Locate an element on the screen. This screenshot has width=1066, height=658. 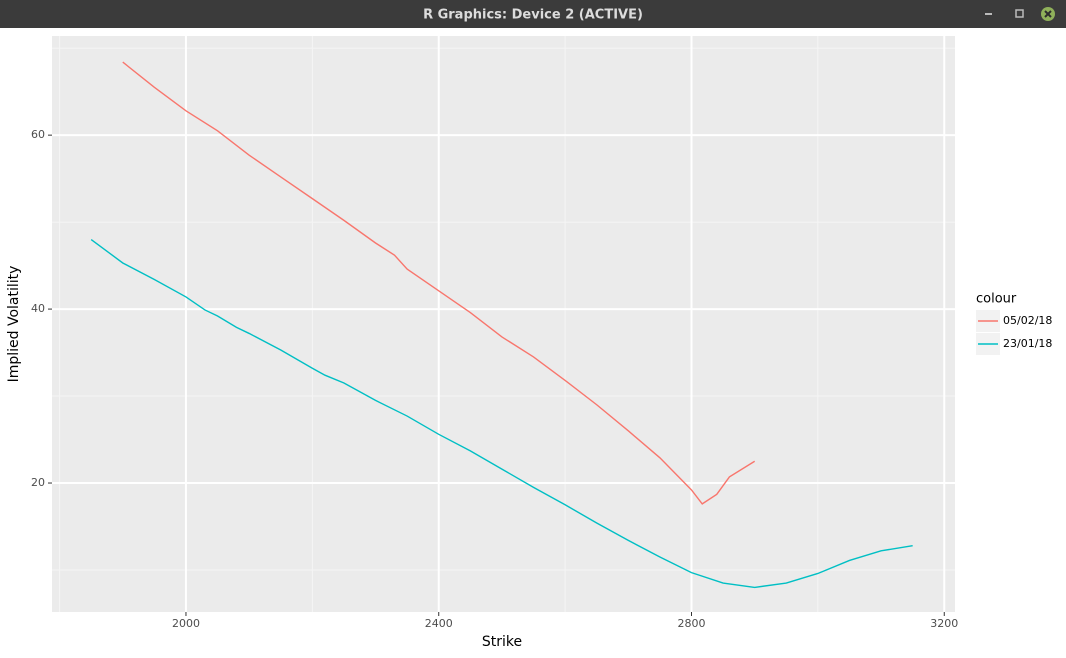
y-axis-title: Implied Volatility is located at coordinates (14, 324).